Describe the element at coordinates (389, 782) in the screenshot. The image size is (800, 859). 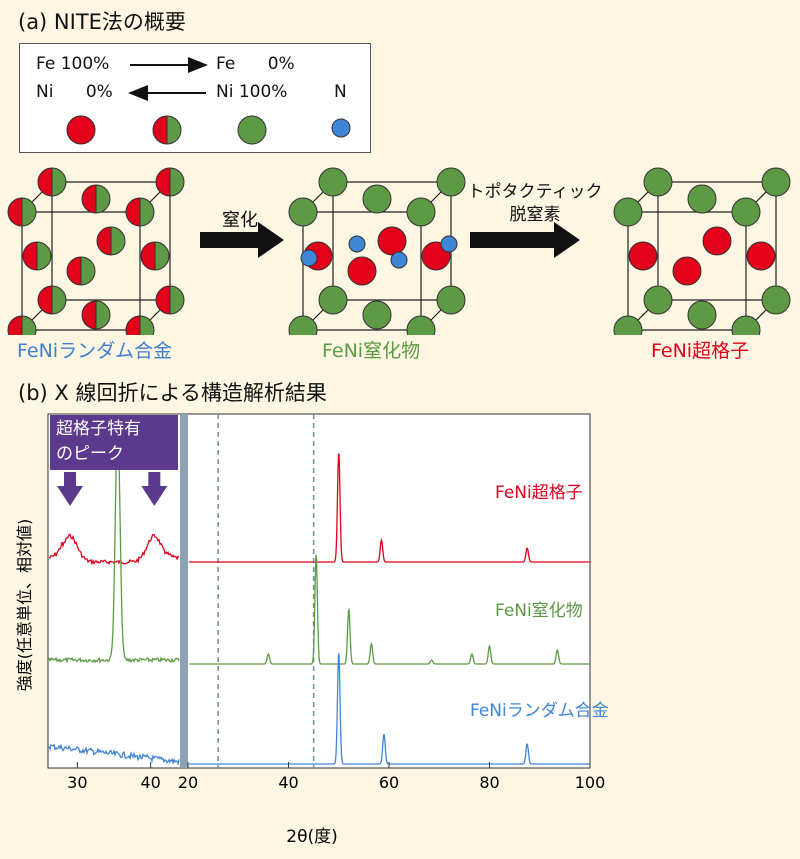
I see `x-tick-label: 60` at that location.